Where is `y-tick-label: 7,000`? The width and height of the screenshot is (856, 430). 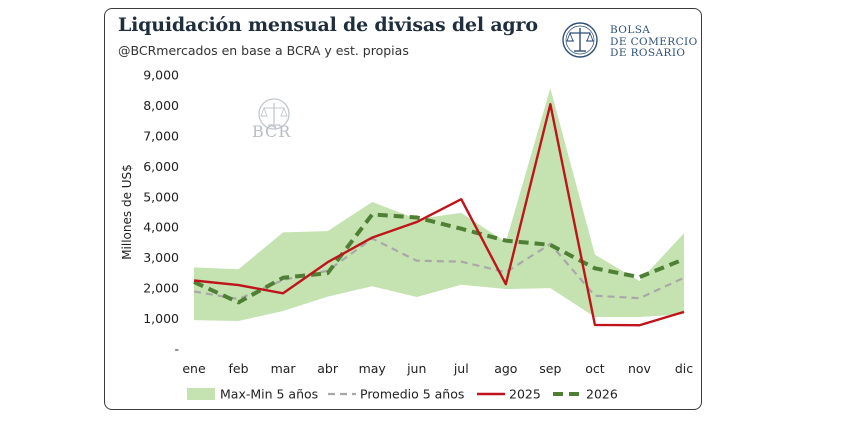 y-tick-label: 7,000 is located at coordinates (161, 135).